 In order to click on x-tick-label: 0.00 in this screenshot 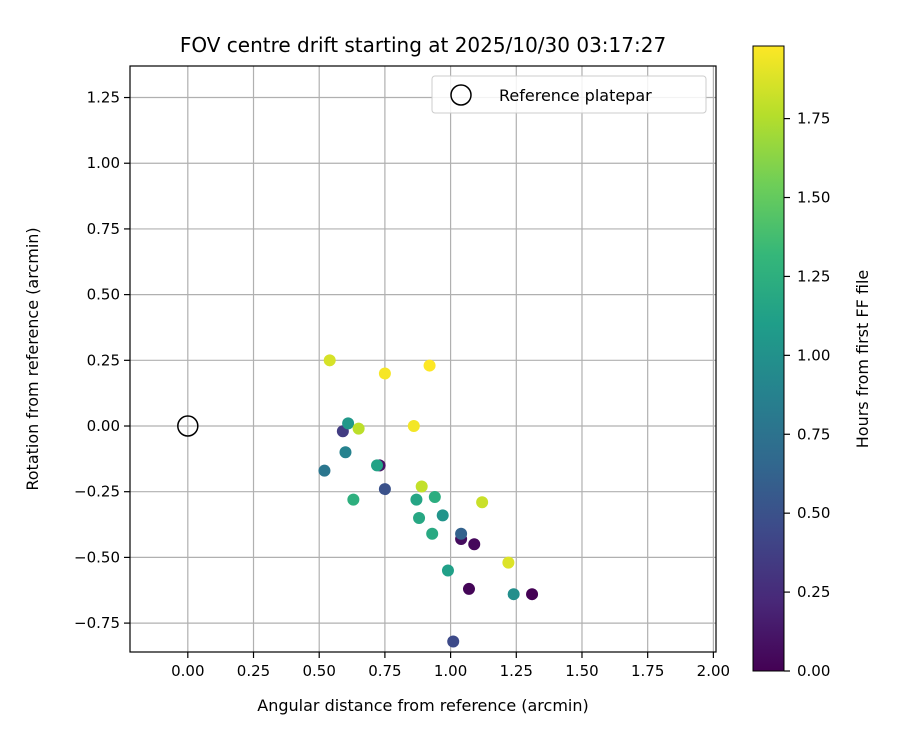, I will do `click(187, 671)`.